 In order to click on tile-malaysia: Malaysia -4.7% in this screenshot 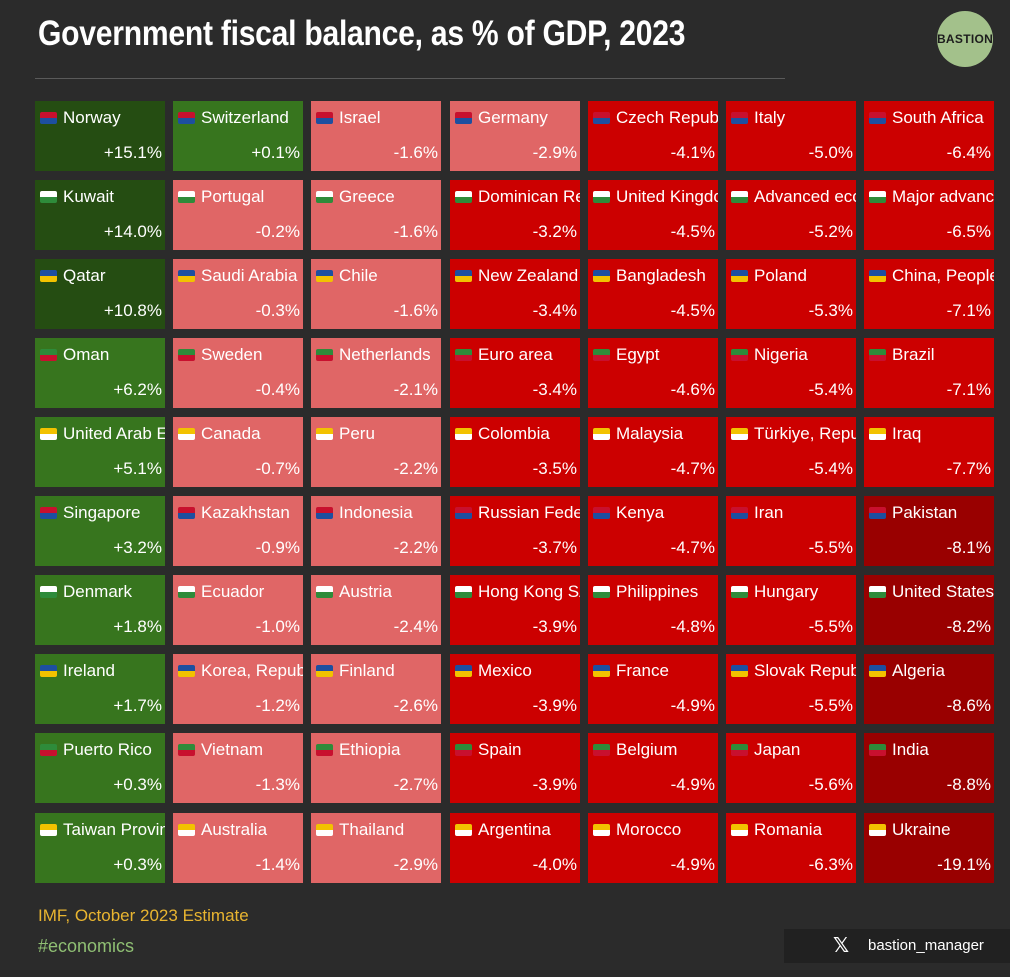, I will do `click(653, 452)`.